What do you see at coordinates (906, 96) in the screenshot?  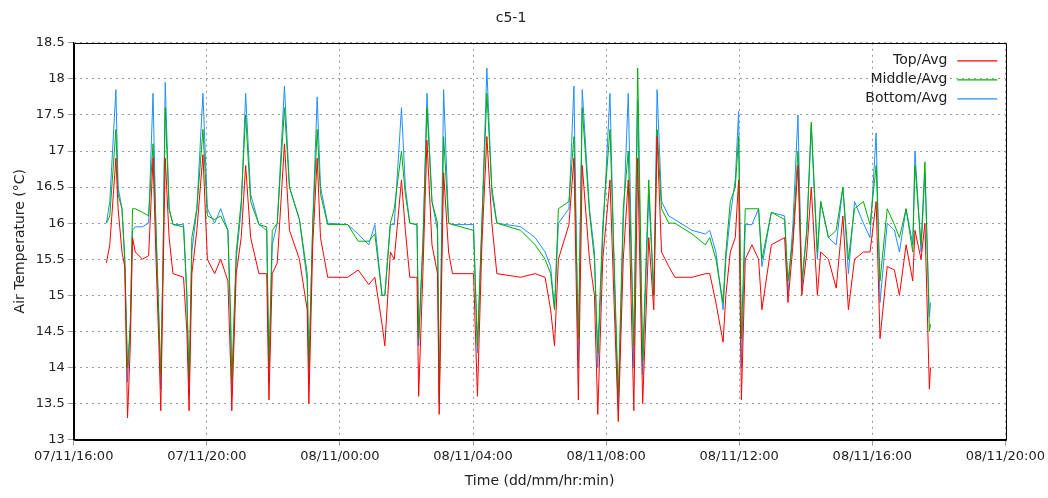 I see `legend-label: Bottom/Avg` at bounding box center [906, 96].